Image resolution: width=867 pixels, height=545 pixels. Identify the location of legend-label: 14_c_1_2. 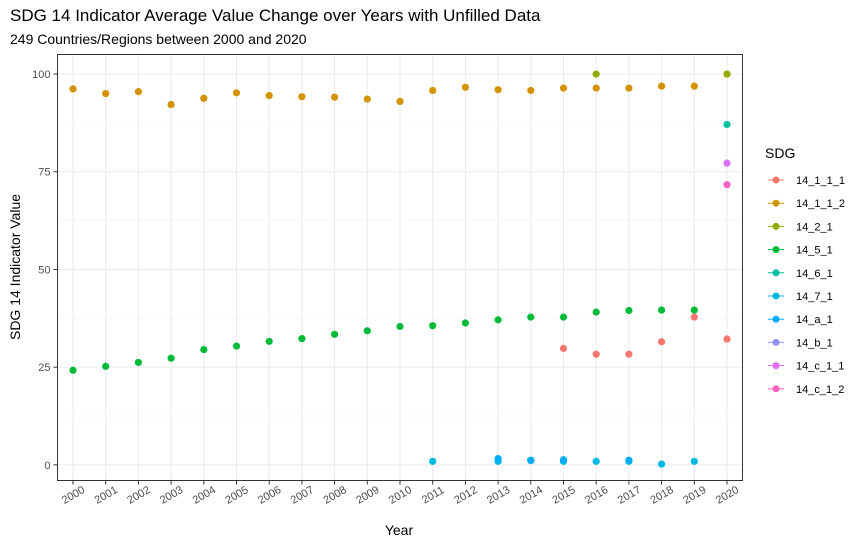
(820, 390).